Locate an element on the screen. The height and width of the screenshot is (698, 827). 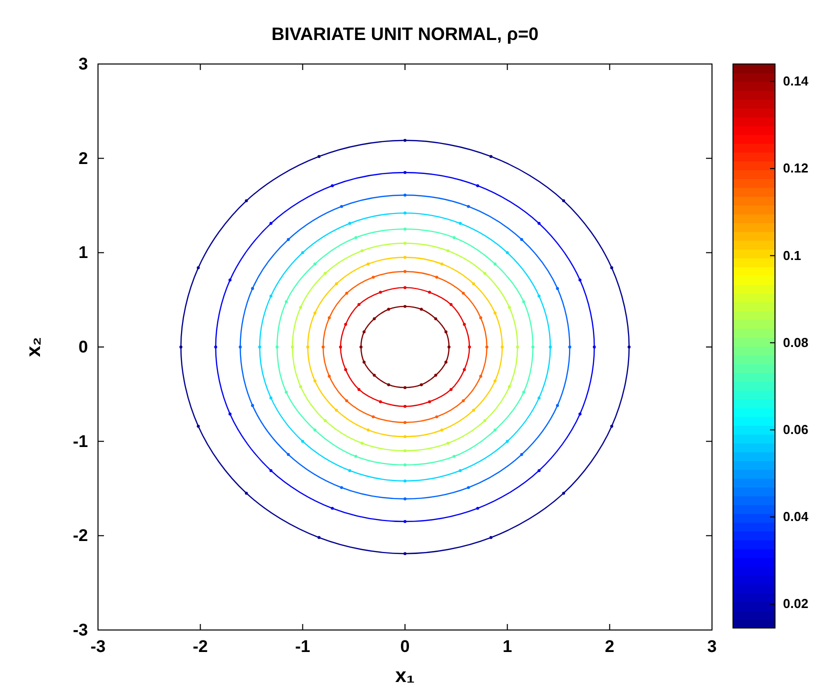
y-axis-title: x₂ is located at coordinates (34, 347).